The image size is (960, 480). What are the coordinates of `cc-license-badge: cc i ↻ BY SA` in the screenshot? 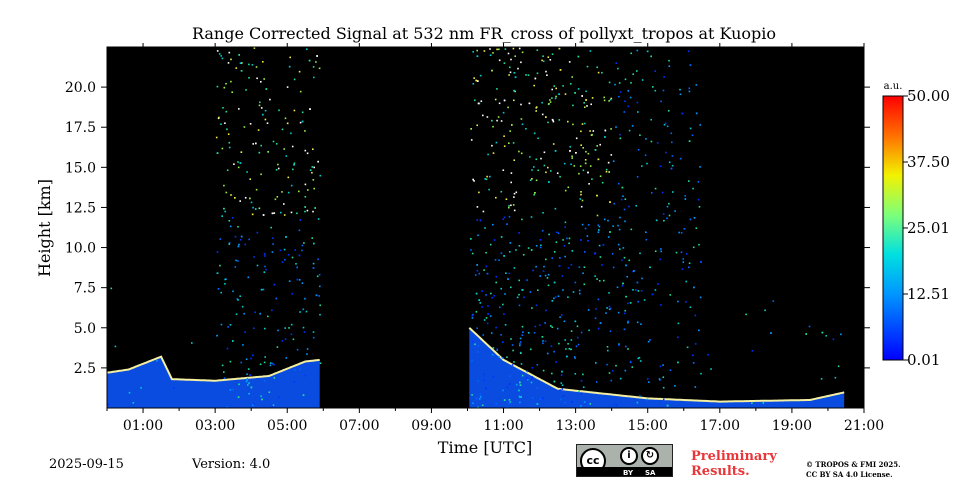 It's located at (624, 460).